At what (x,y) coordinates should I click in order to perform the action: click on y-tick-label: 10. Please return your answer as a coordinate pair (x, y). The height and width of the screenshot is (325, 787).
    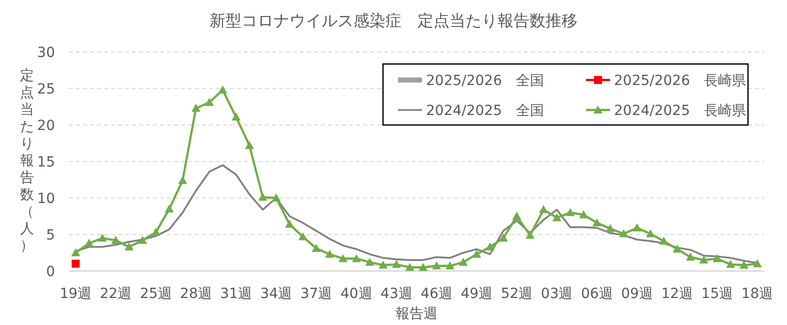
    Looking at the image, I should click on (46, 199).